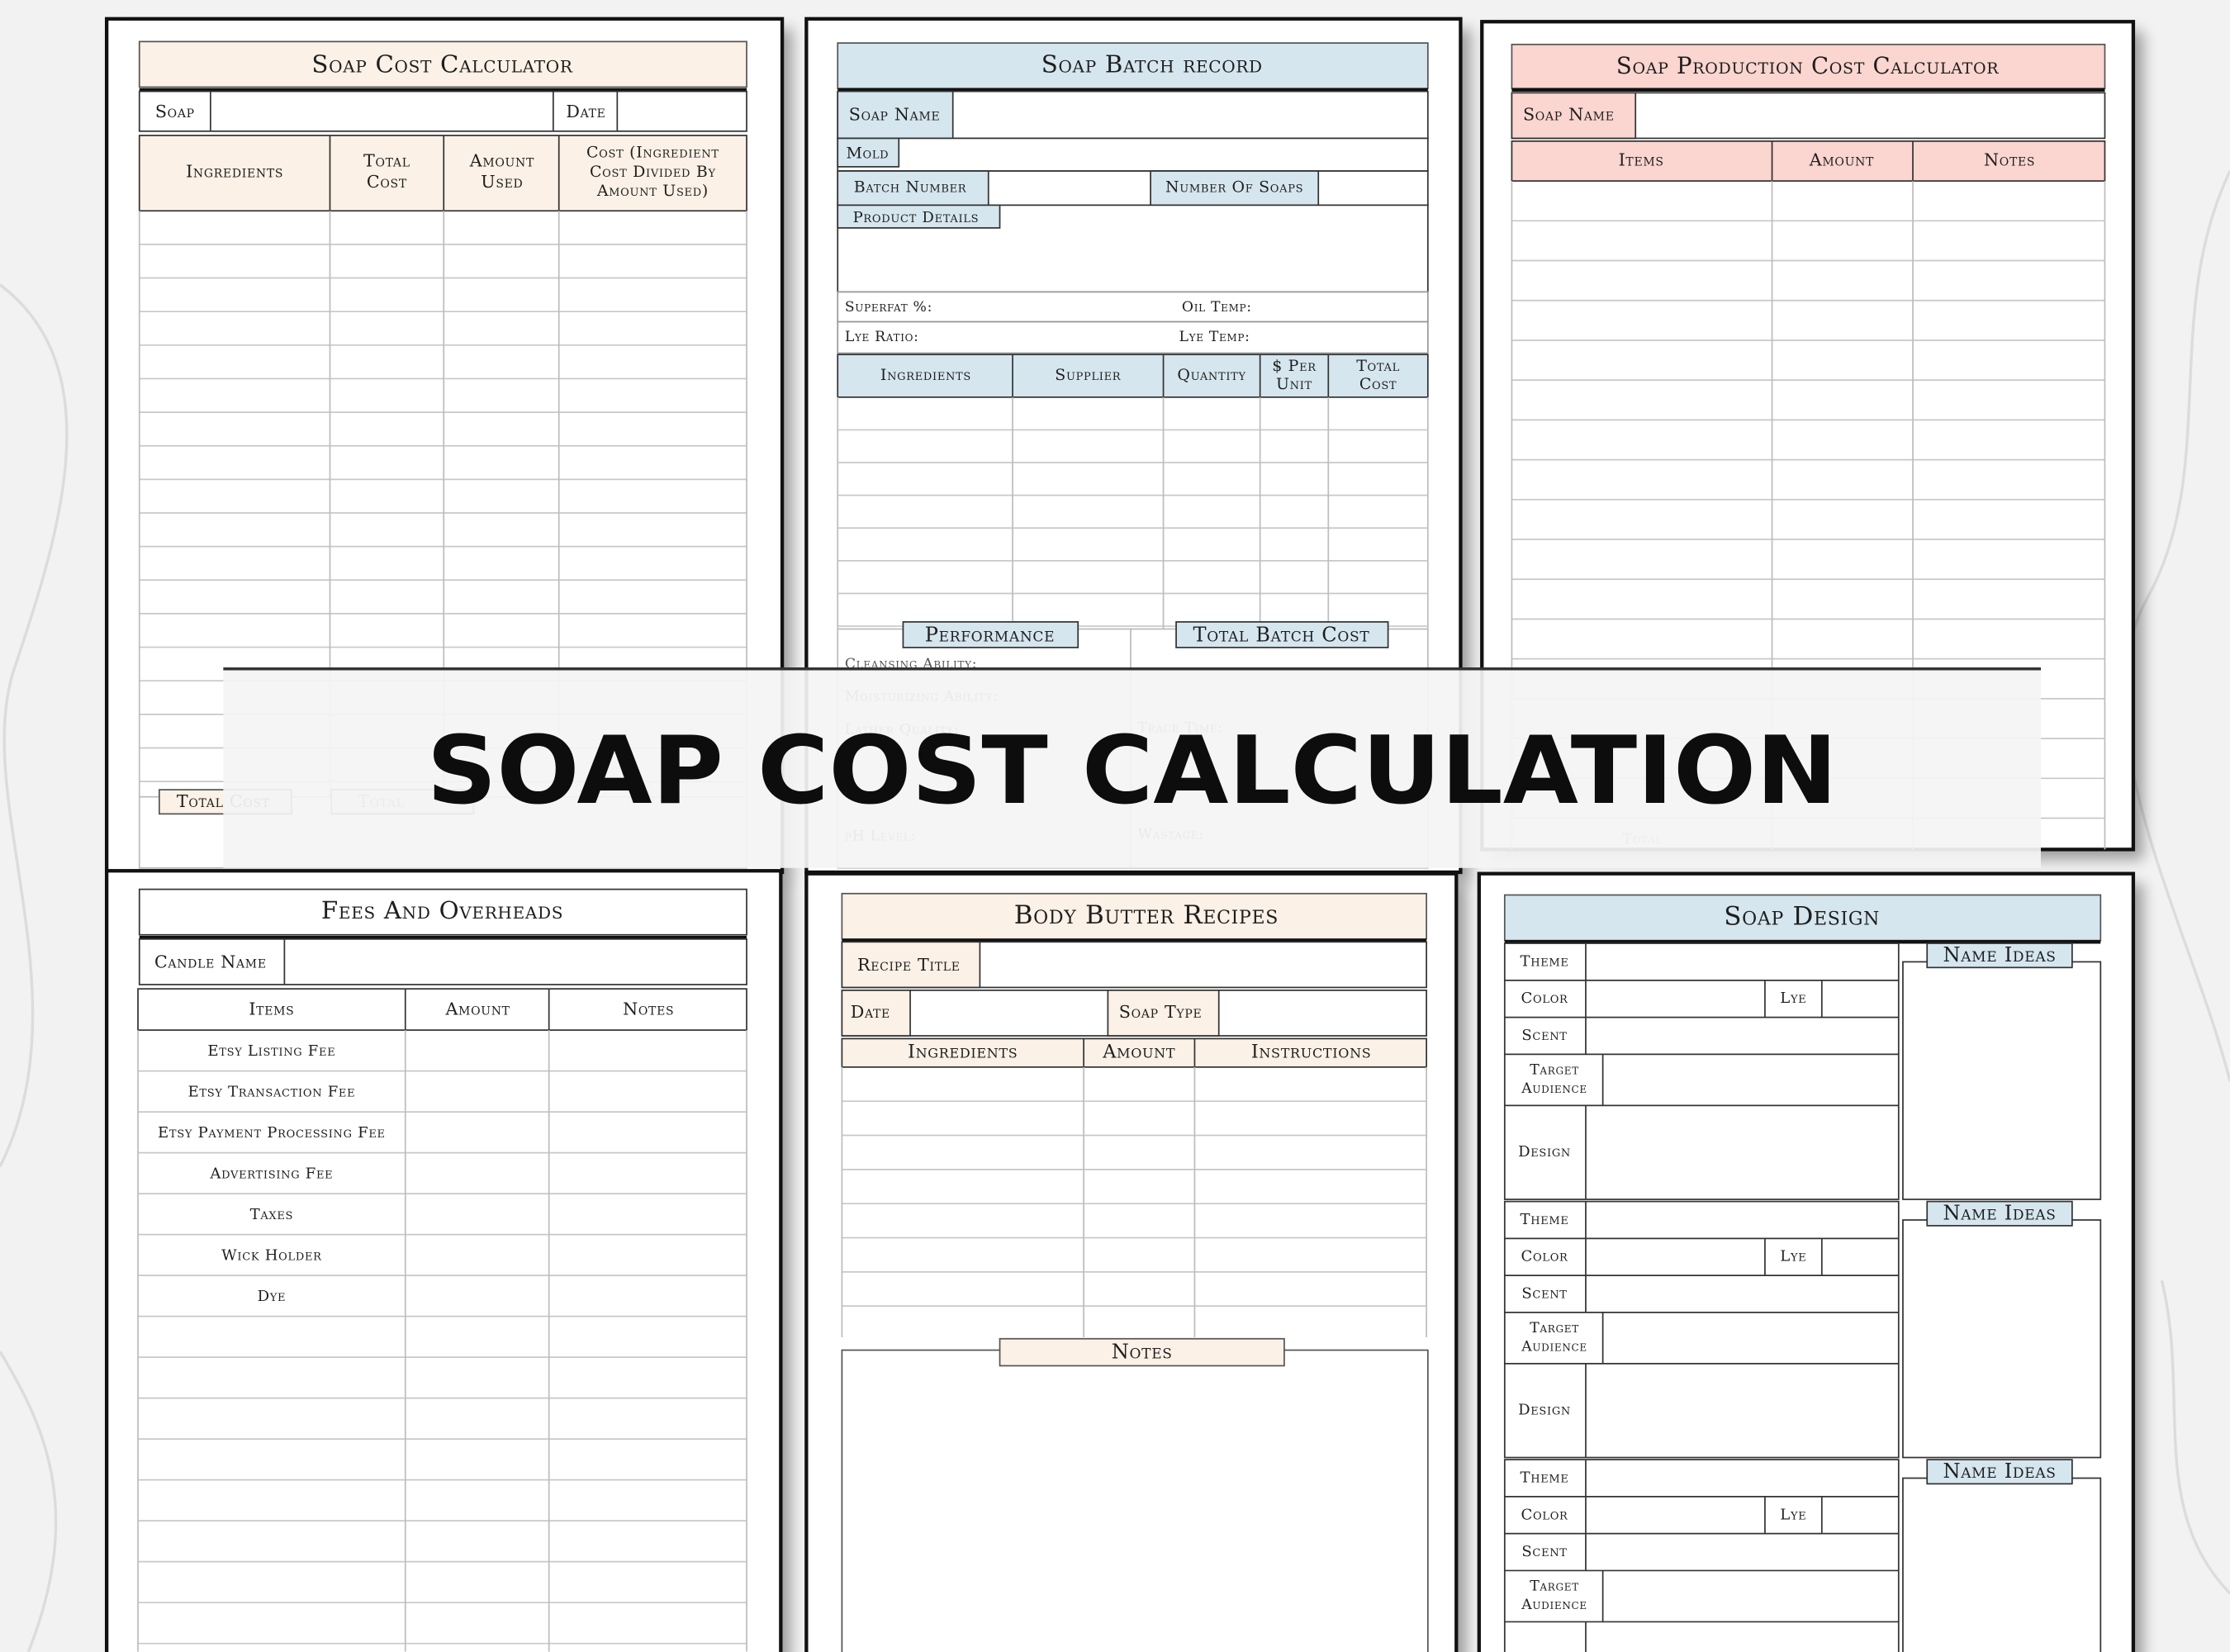 This screenshot has width=2230, height=1652. Describe the element at coordinates (502, 182) in the screenshot. I see `column-header: Used` at that location.